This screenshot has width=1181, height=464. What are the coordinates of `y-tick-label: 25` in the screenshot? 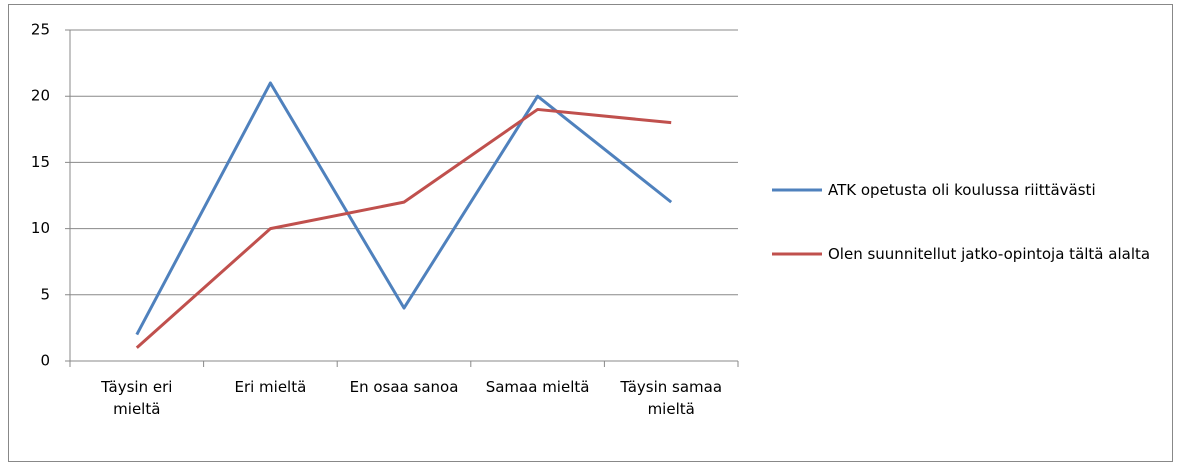 It's located at (40, 30).